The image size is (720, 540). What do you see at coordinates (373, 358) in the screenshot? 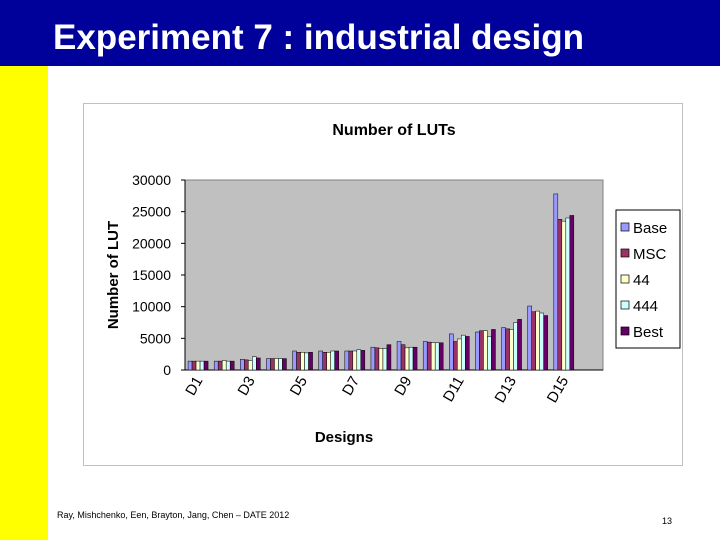
I see `bar-base-d8` at bounding box center [373, 358].